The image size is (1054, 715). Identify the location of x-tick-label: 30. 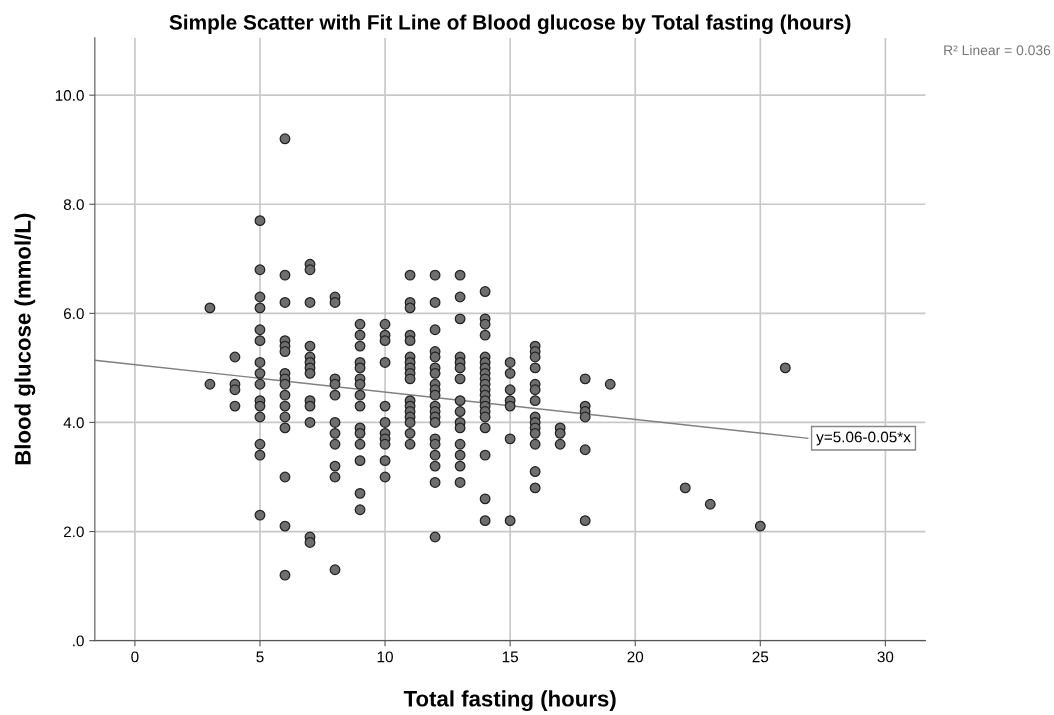
(885, 657).